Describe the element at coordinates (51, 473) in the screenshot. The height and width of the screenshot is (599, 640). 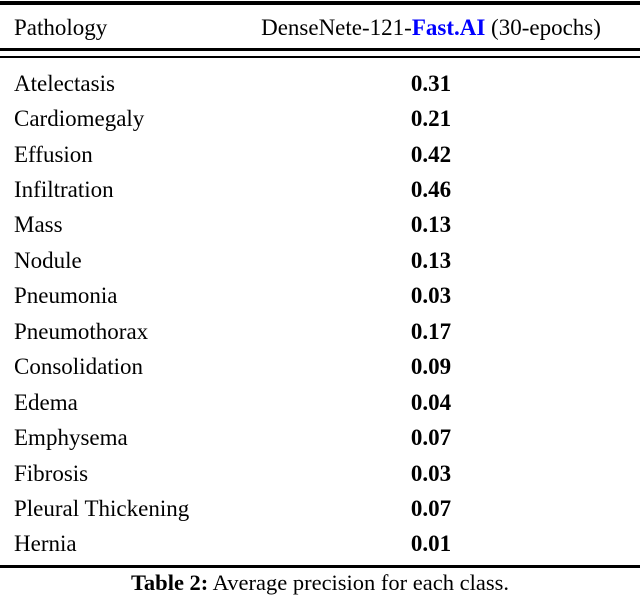
I see `pathology-label: Fibrosis` at that location.